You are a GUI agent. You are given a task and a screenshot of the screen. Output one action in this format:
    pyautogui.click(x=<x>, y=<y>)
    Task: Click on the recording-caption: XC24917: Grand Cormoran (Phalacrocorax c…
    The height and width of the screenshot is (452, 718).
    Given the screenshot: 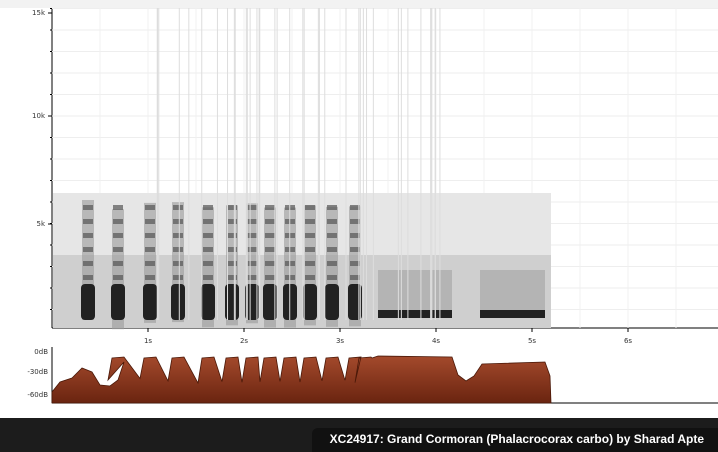 What is the action you would take?
    pyautogui.click(x=514, y=440)
    